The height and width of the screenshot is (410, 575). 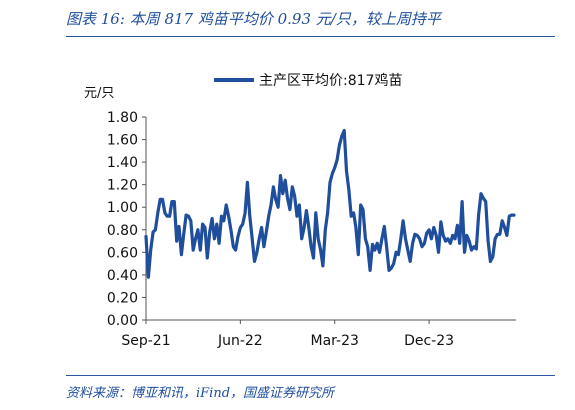 What do you see at coordinates (240, 341) in the screenshot?
I see `x-tick-label: Jun-22` at bounding box center [240, 341].